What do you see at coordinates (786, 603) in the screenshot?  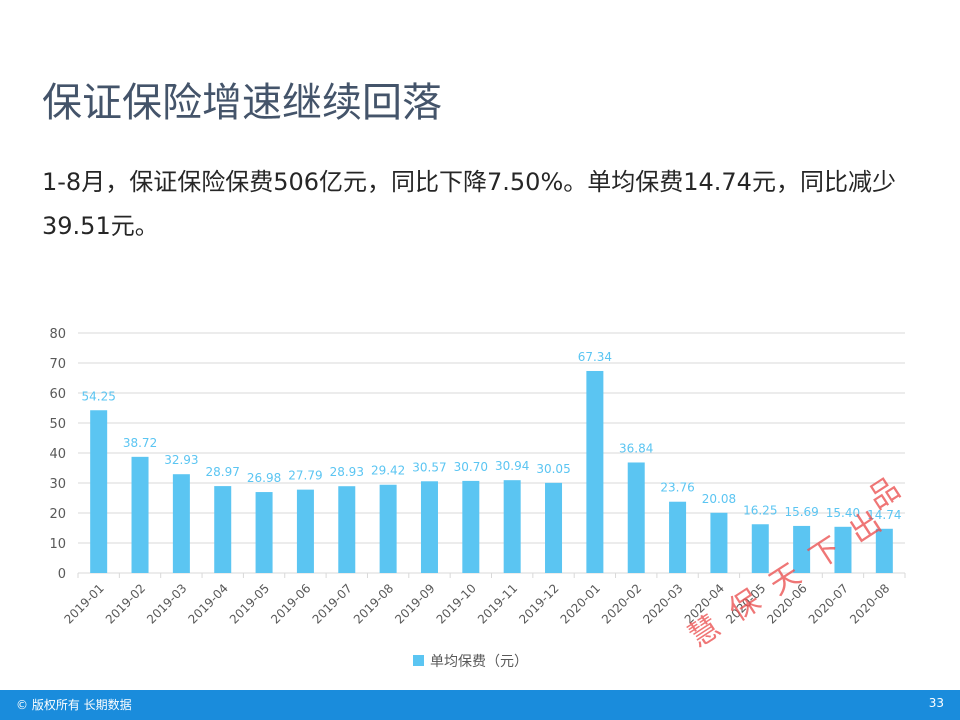 I see `x-tick-label: 2020-06` at bounding box center [786, 603].